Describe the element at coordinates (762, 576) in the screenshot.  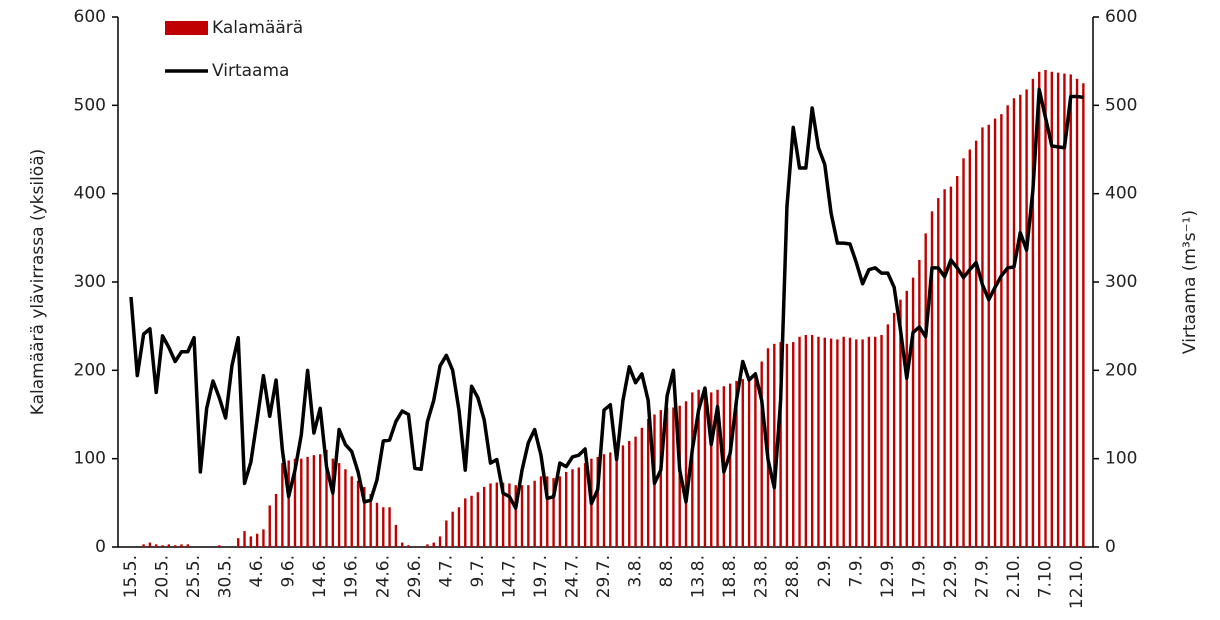
I see `x-tick-label: 23.8.` at that location.